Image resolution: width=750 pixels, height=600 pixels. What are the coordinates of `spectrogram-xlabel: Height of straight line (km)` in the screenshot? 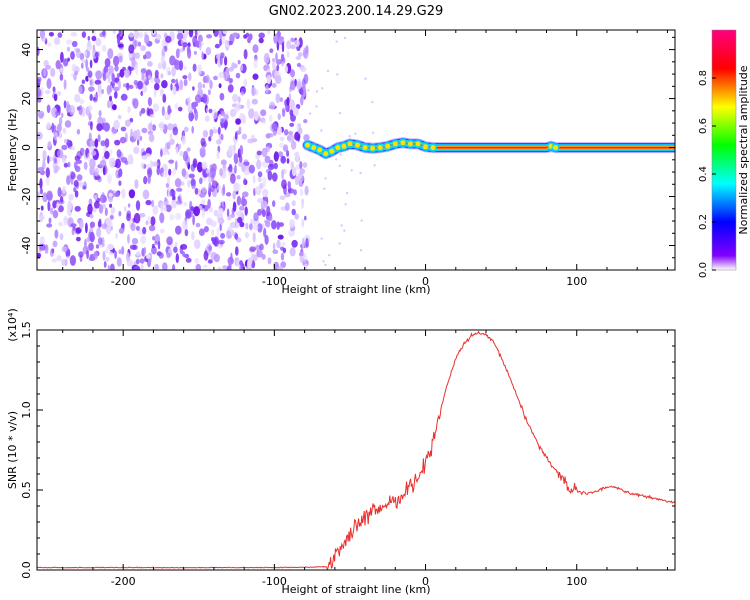 It's located at (355, 289).